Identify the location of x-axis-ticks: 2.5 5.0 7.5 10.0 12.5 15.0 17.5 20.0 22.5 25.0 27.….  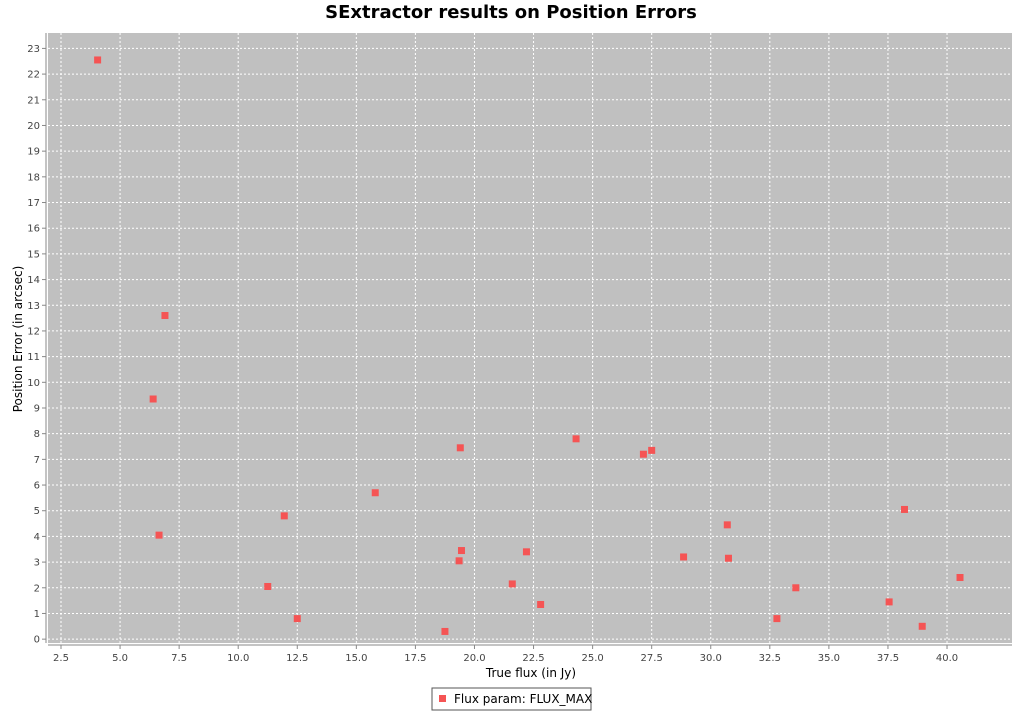
(505, 654).